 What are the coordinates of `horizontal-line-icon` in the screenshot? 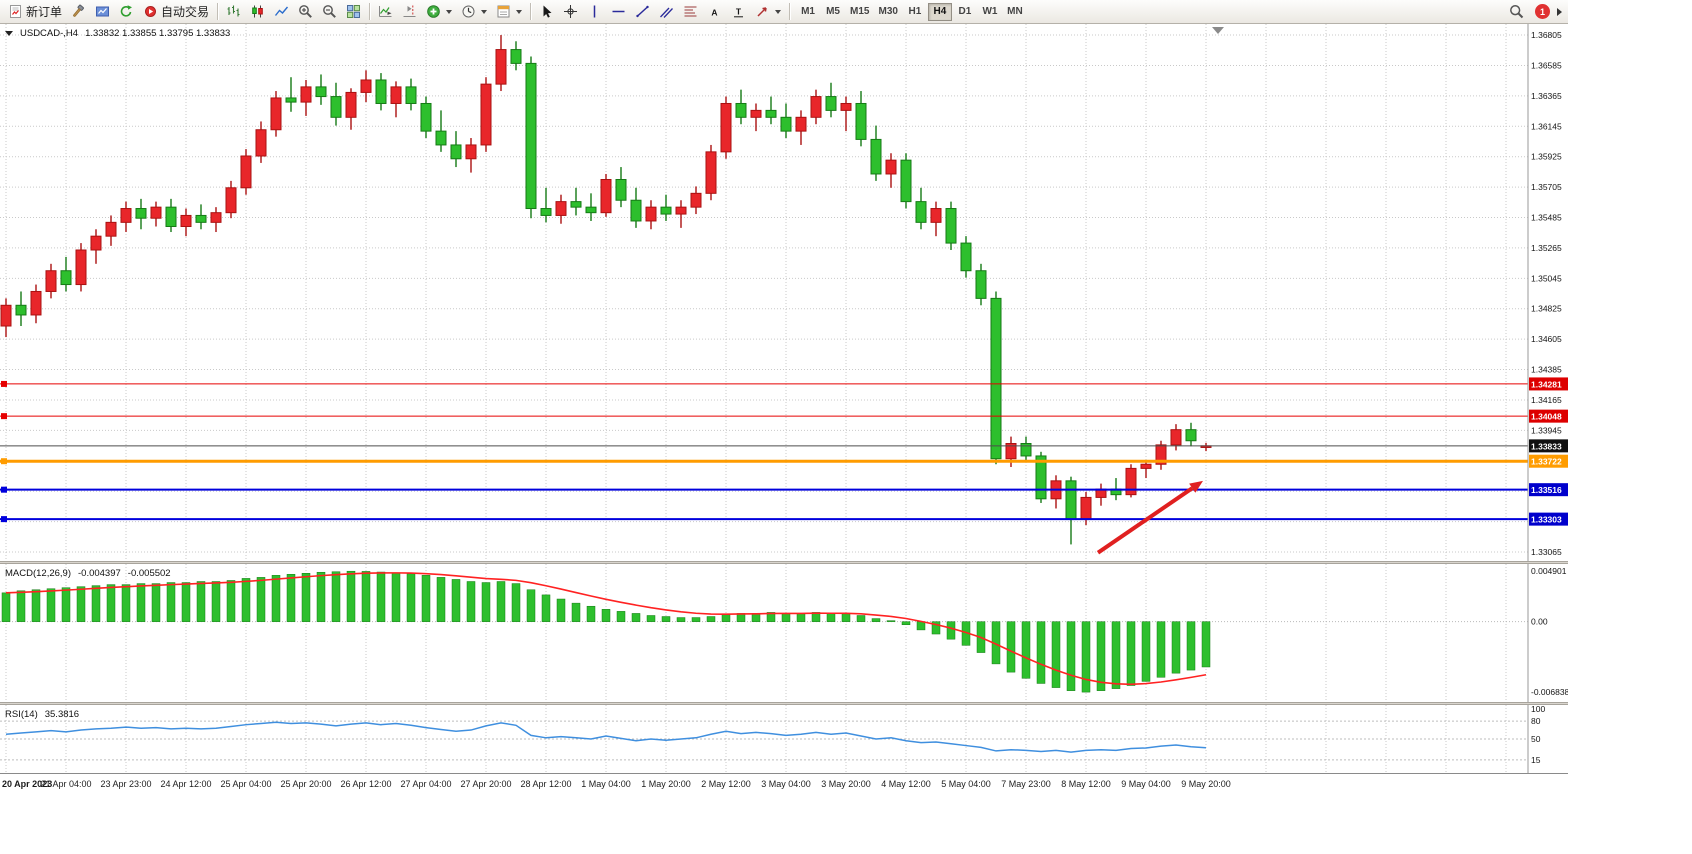 It's located at (618, 11).